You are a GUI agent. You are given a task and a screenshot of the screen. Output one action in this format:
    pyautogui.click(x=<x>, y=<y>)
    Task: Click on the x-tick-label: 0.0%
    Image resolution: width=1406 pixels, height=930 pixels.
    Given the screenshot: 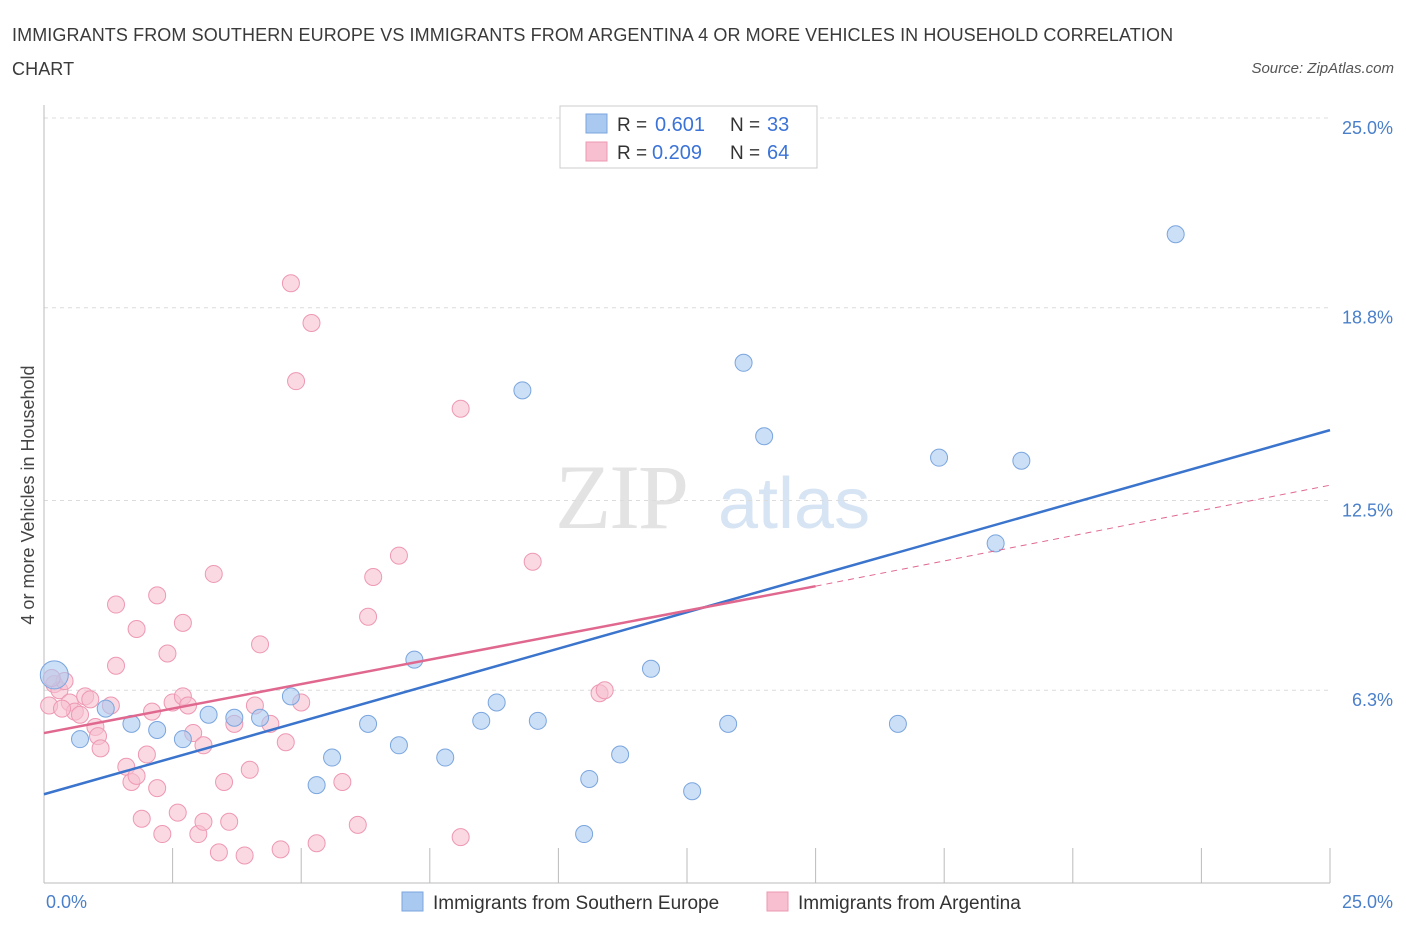 What is the action you would take?
    pyautogui.click(x=66, y=902)
    